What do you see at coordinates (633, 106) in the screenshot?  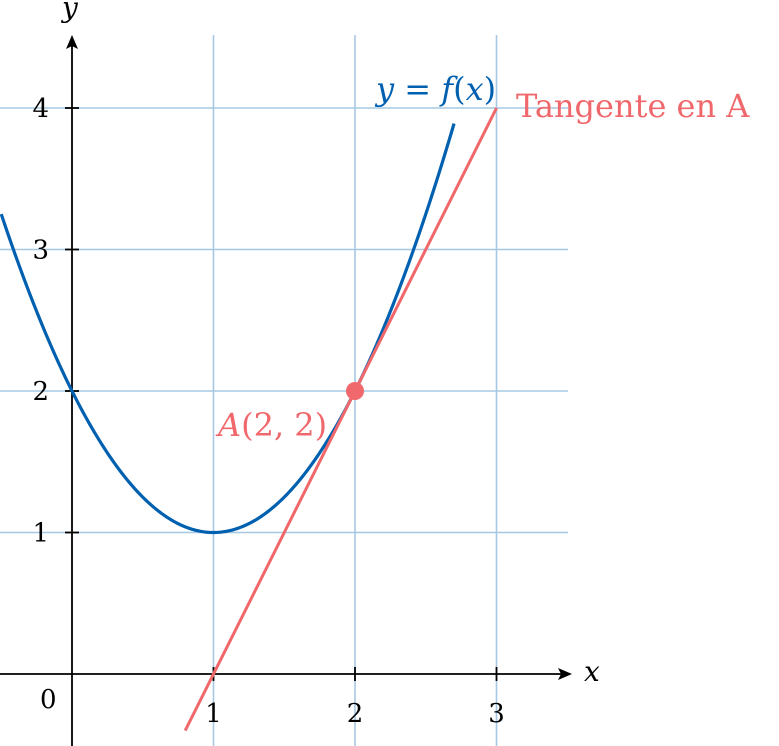 I see `tangent-label: Tangente en A` at bounding box center [633, 106].